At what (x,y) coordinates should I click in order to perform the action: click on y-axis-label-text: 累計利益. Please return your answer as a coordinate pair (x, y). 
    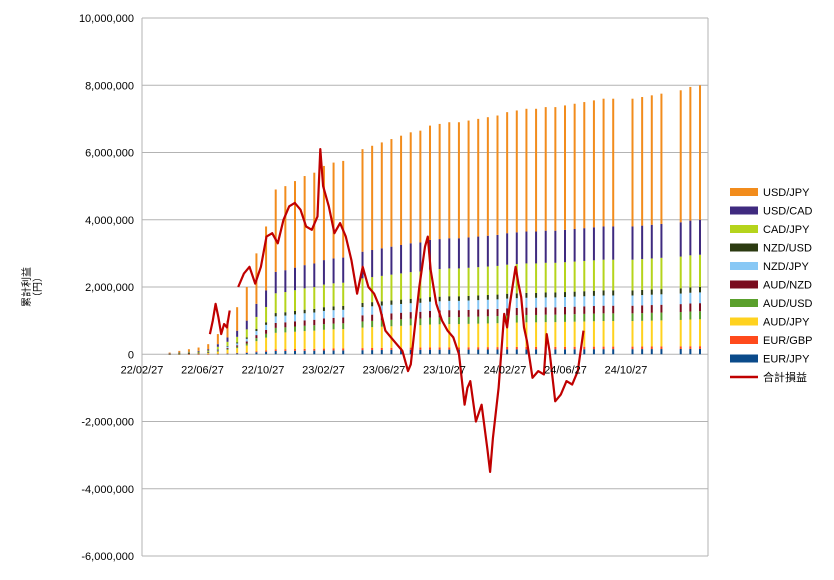
    Looking at the image, I should click on (26, 287).